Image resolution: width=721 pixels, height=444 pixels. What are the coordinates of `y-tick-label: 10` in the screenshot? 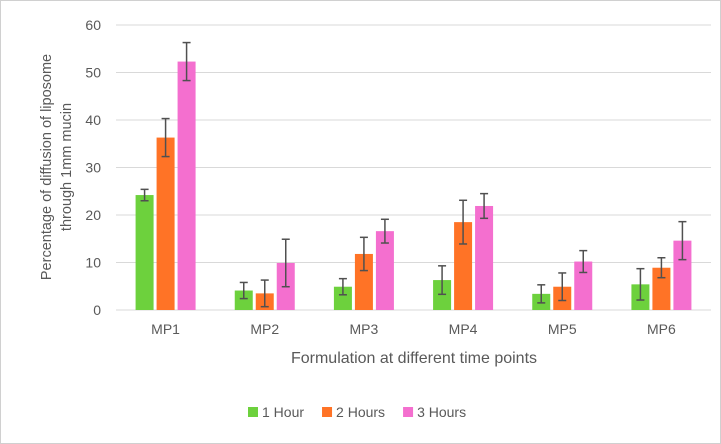 It's located at (93, 263).